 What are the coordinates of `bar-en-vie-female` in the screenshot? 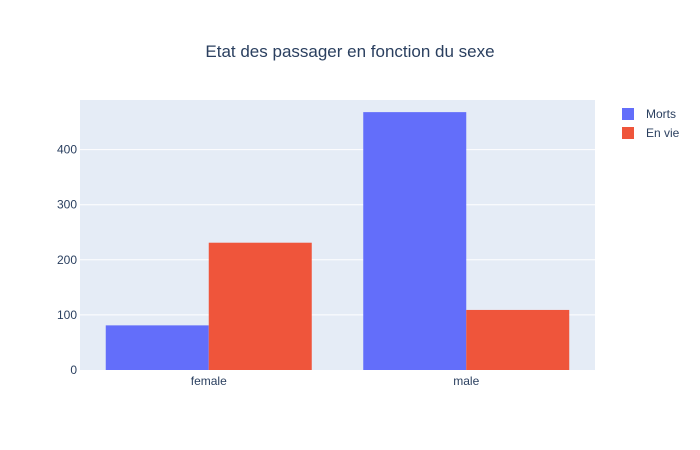 It's located at (260, 306).